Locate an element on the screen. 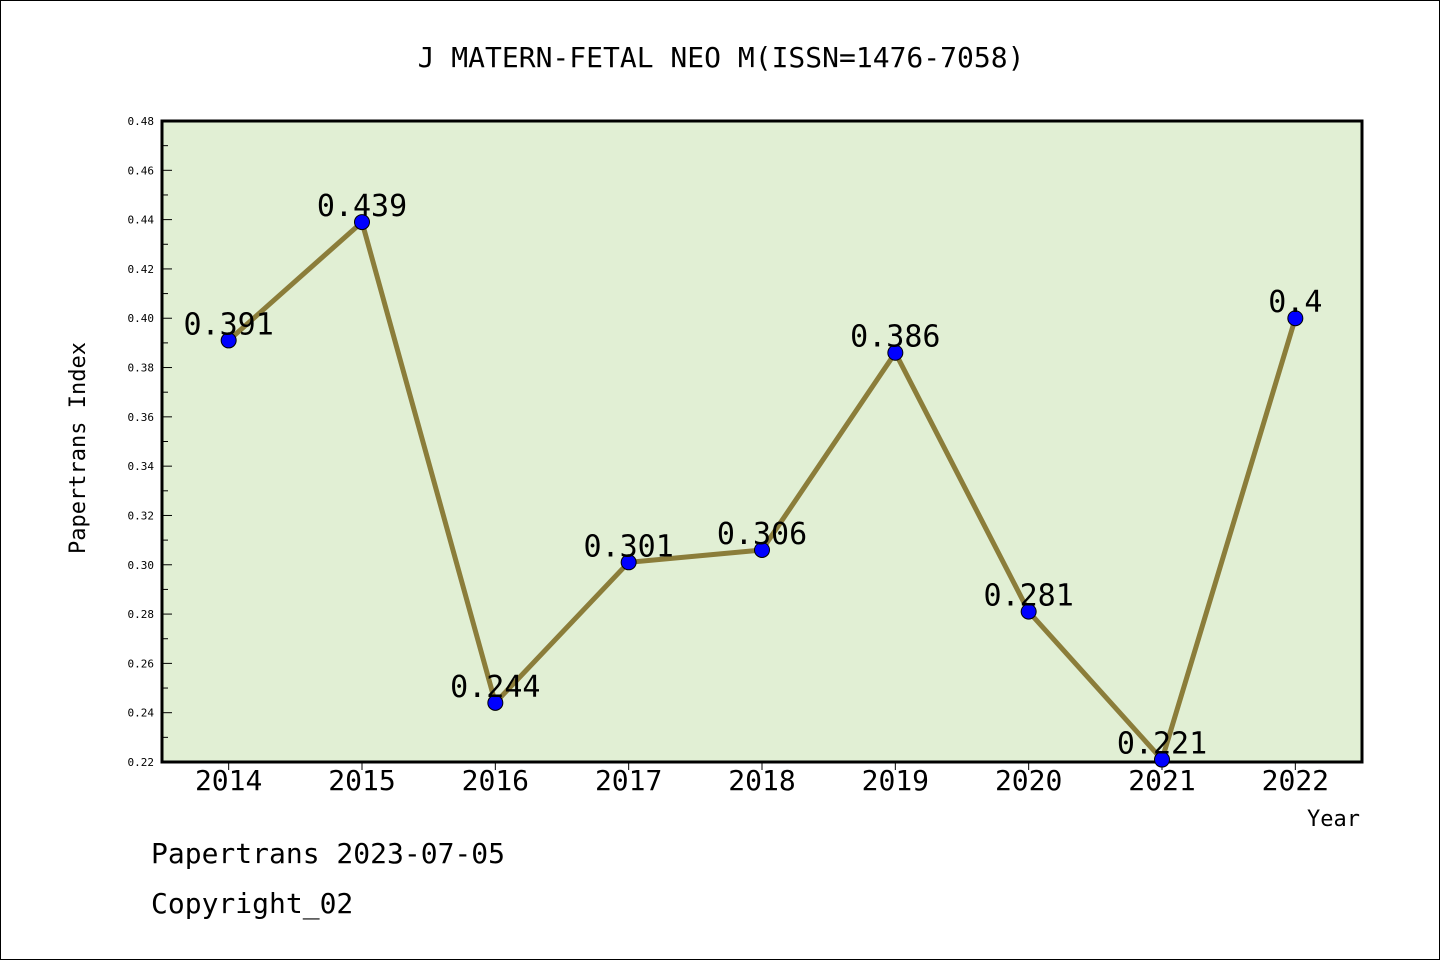 The height and width of the screenshot is (961, 1440). data-label: 0.301 is located at coordinates (629, 546).